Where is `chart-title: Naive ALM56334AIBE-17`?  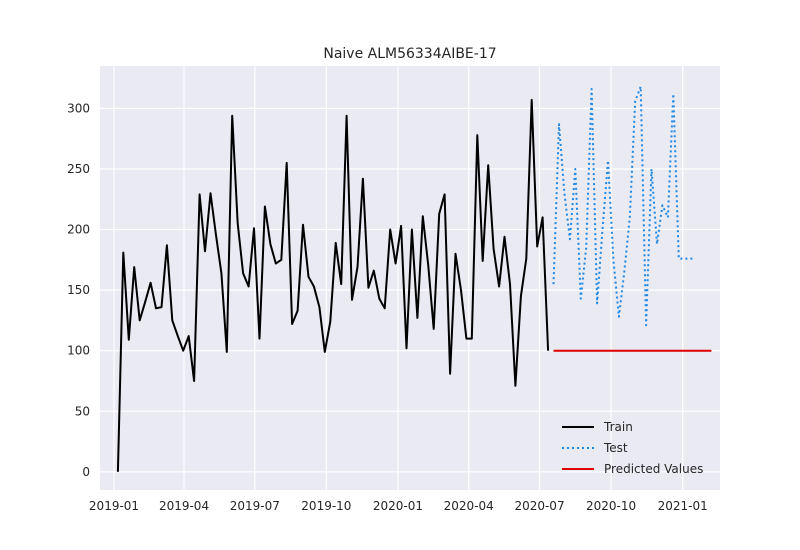 chart-title: Naive ALM56334AIBE-17 is located at coordinates (409, 54).